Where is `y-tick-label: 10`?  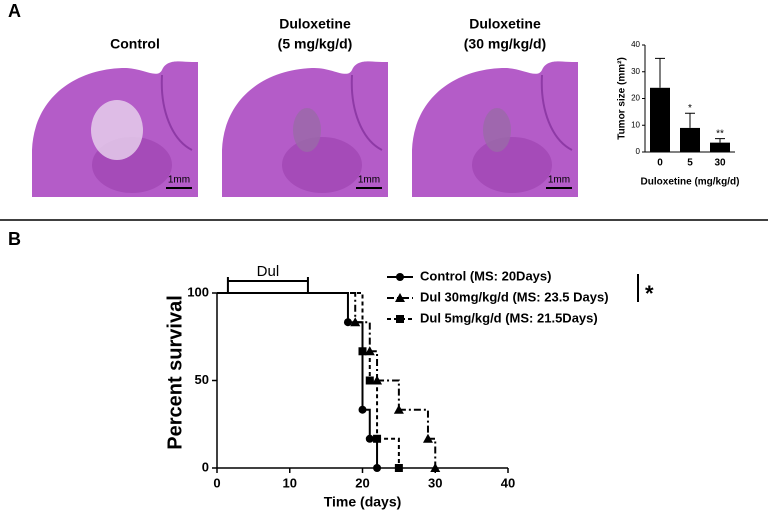 y-tick-label: 10 is located at coordinates (635, 124).